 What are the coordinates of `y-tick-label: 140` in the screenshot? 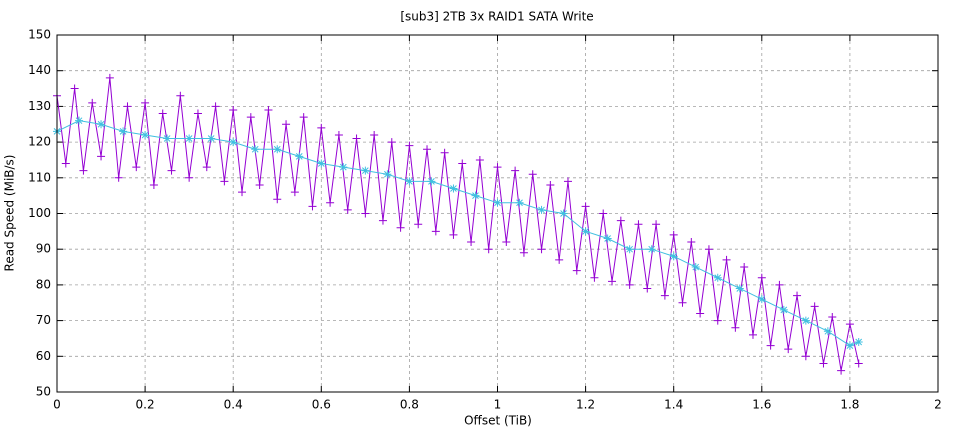 It's located at (39, 70).